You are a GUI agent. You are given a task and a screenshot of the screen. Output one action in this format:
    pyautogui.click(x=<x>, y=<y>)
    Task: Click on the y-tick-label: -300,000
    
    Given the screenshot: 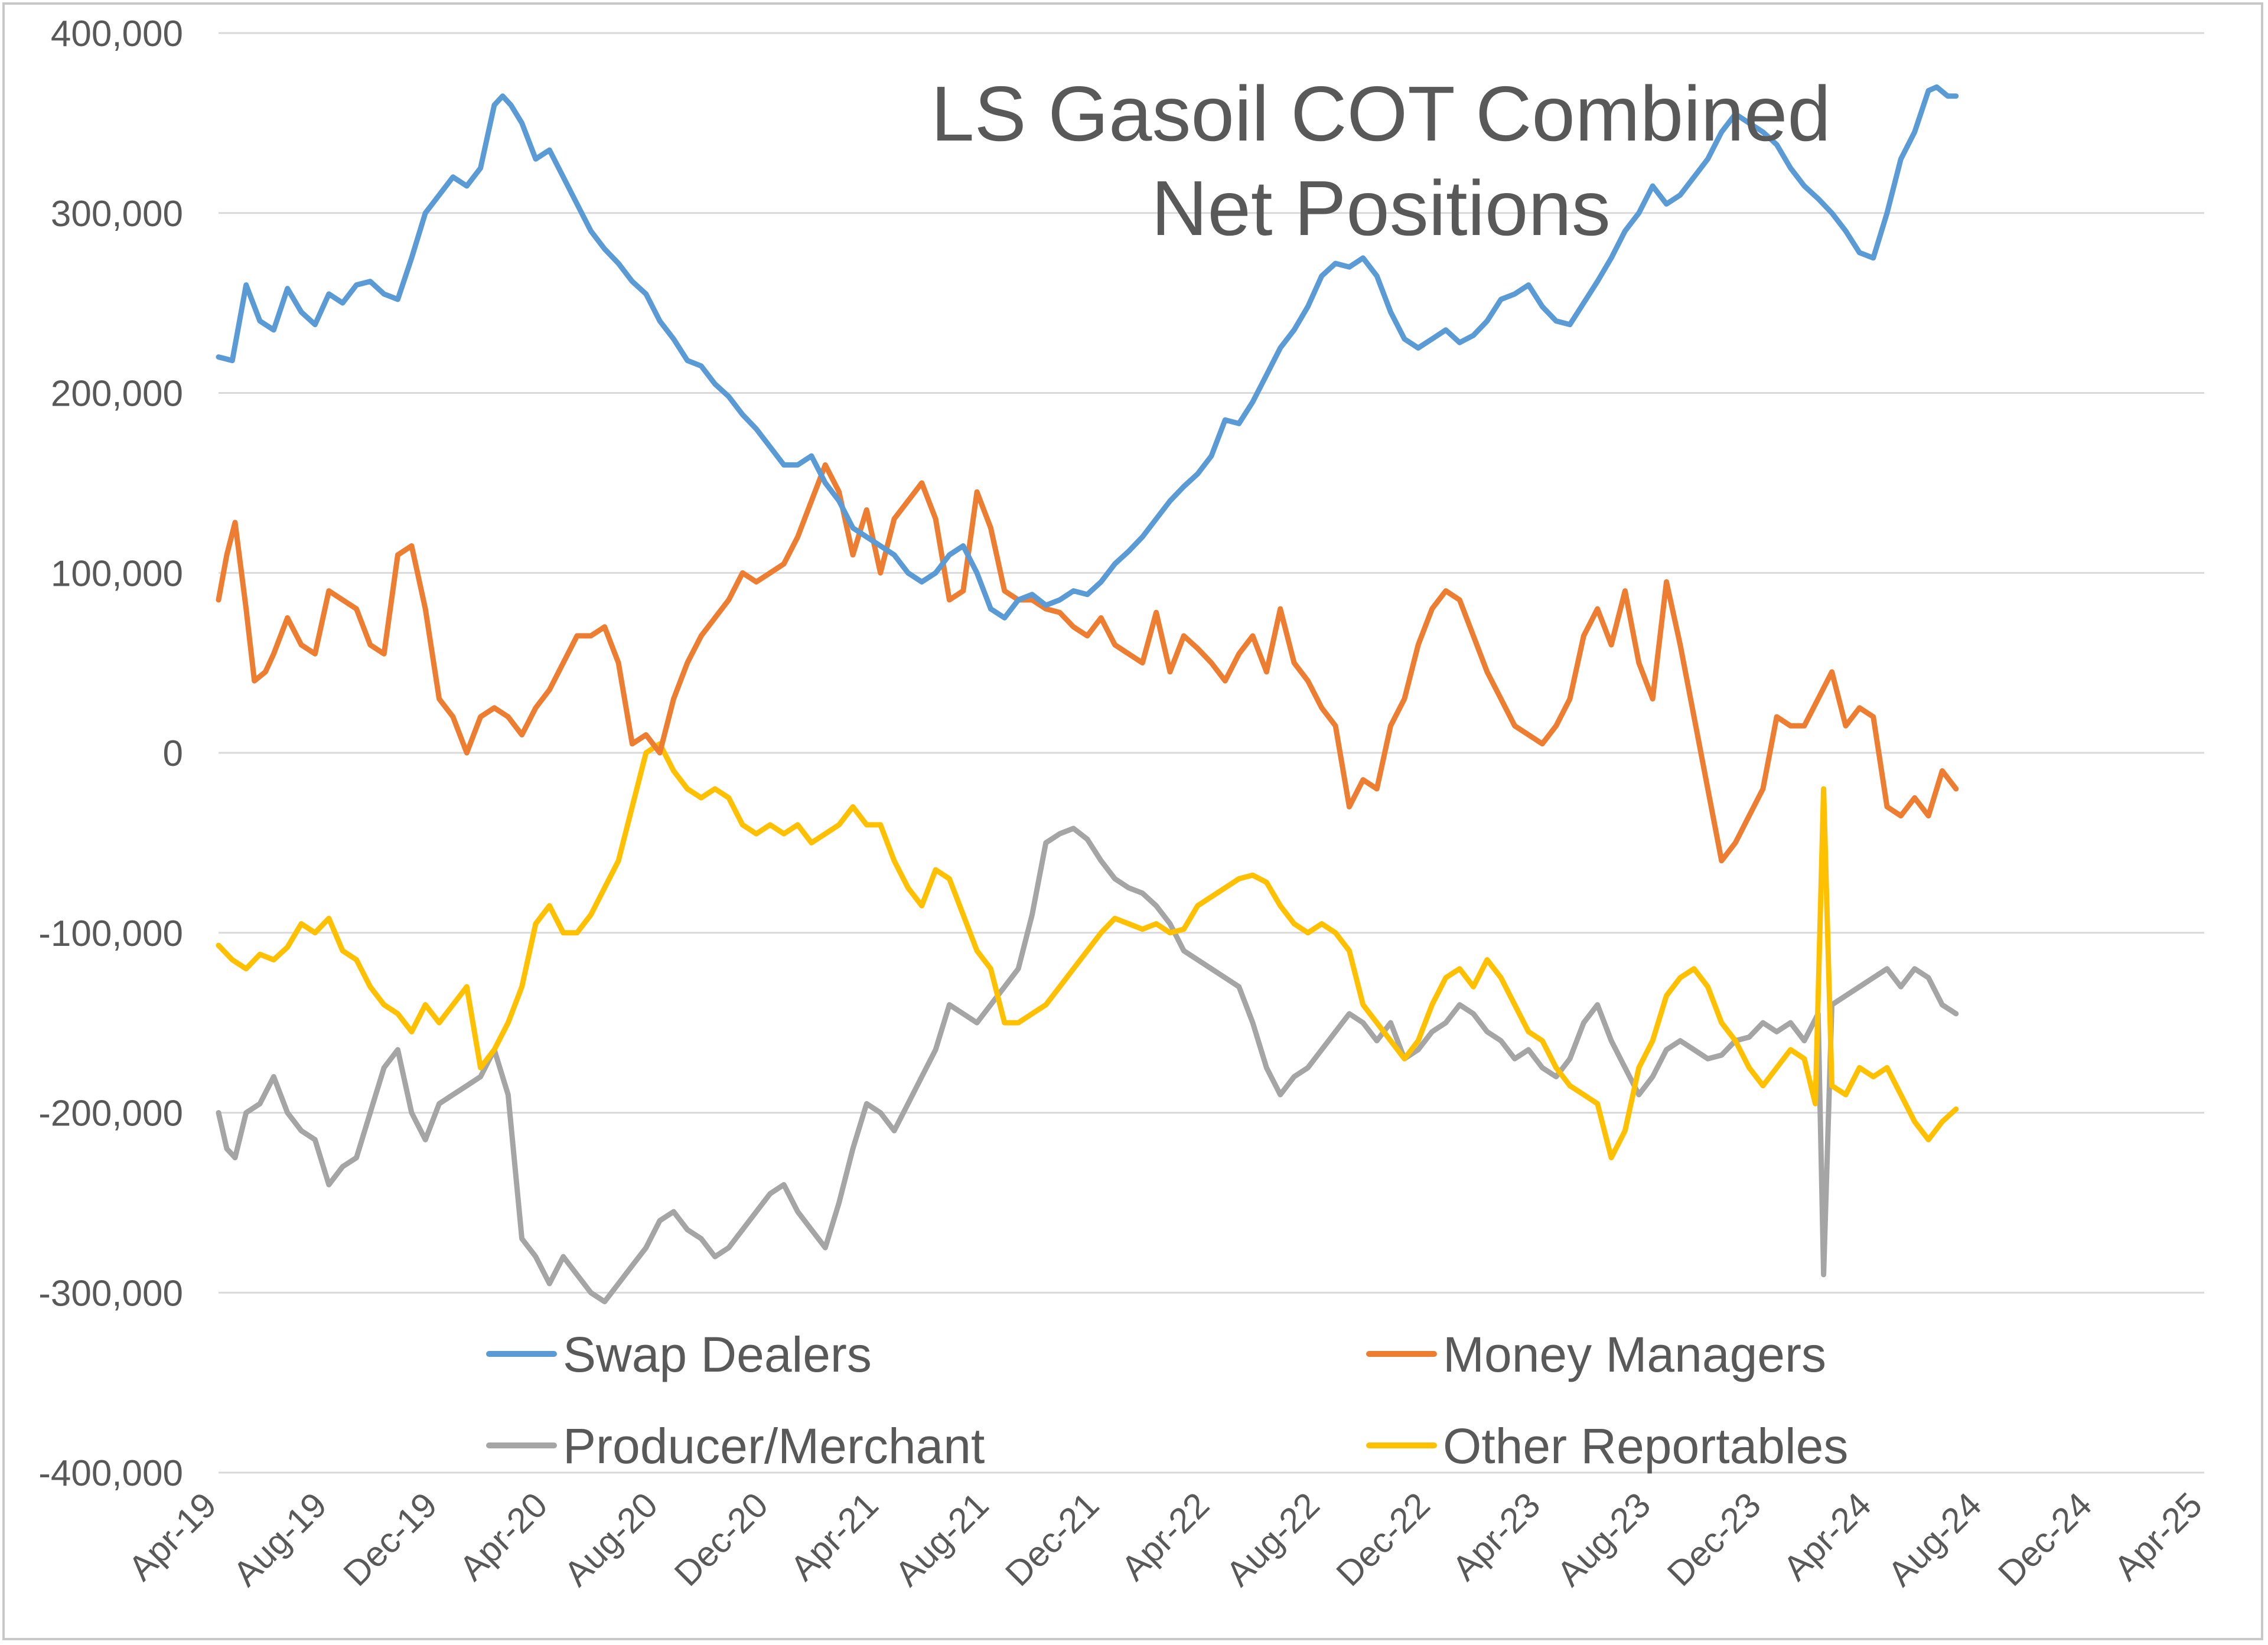 What is the action you would take?
    pyautogui.click(x=110, y=1293)
    